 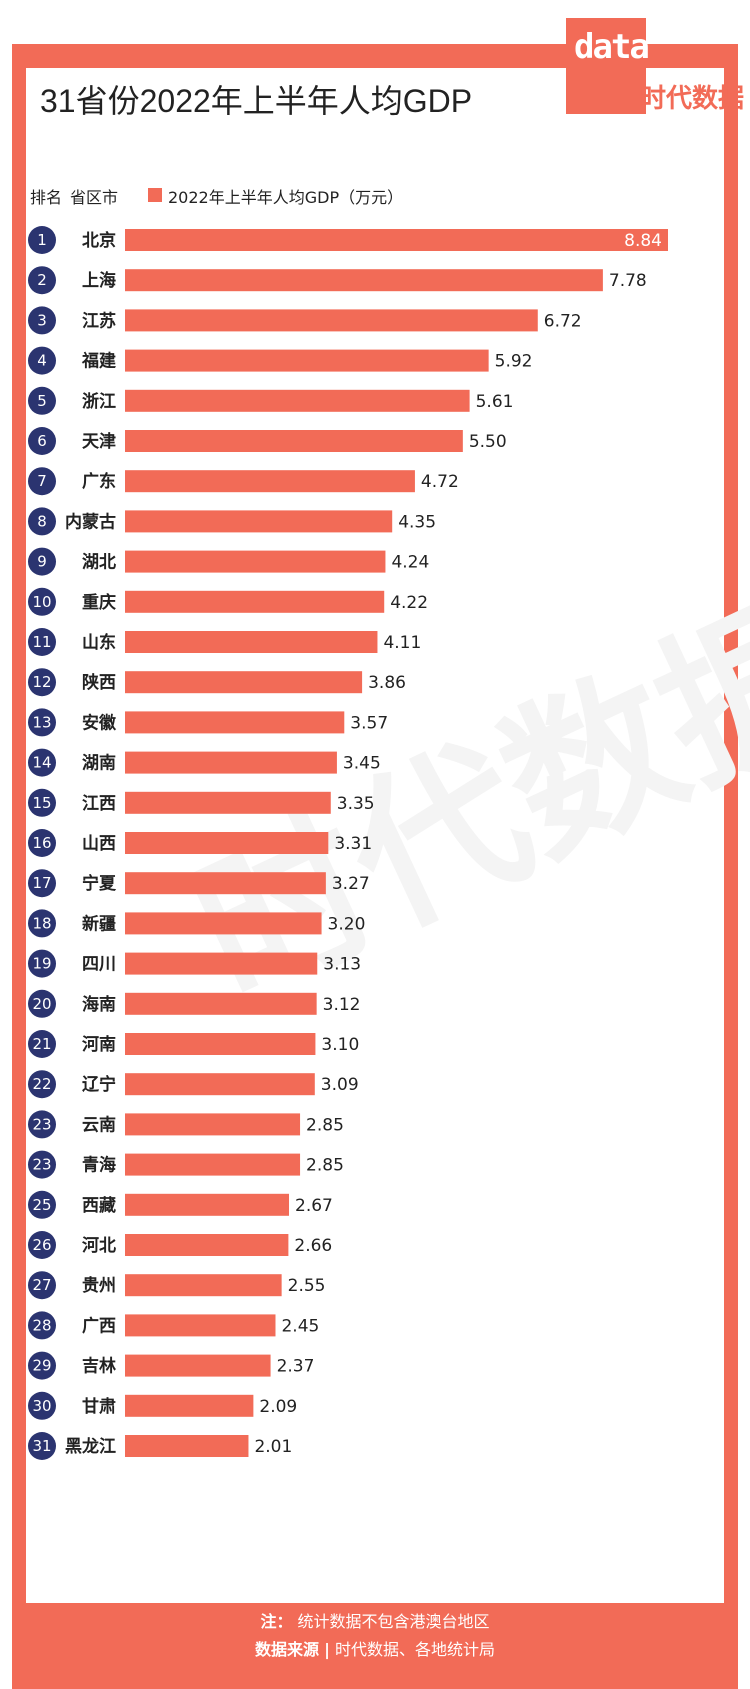 I want to click on legend-swatch, so click(x=155, y=195).